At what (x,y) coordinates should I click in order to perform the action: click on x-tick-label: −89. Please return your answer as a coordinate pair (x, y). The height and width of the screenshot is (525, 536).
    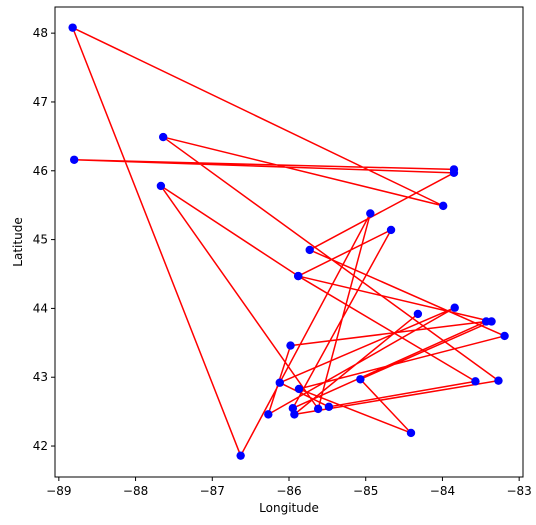
    Looking at the image, I should click on (58, 491).